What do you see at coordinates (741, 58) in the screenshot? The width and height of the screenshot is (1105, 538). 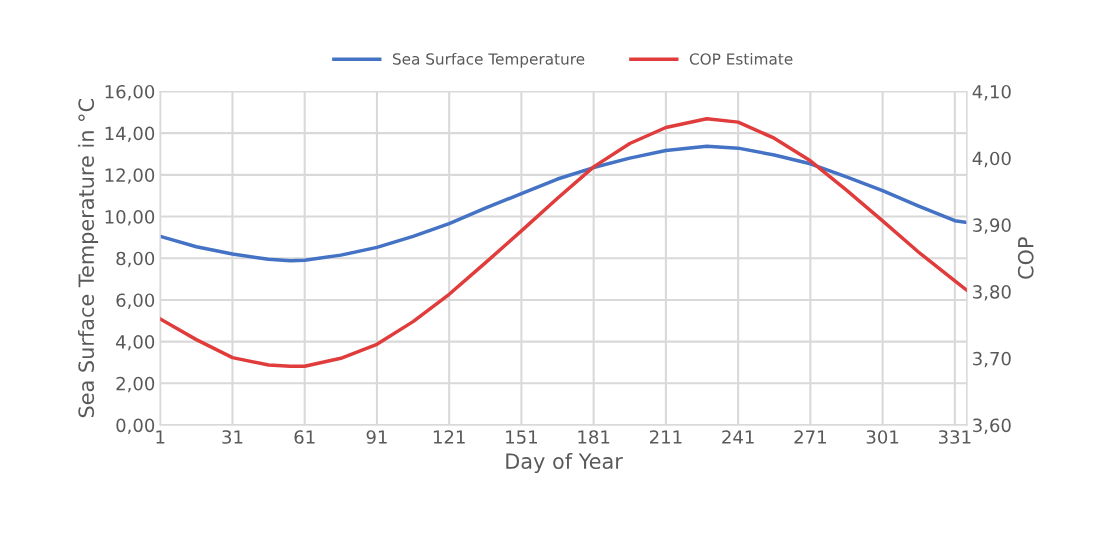 I see `legend-label: COP Estimate` at bounding box center [741, 58].